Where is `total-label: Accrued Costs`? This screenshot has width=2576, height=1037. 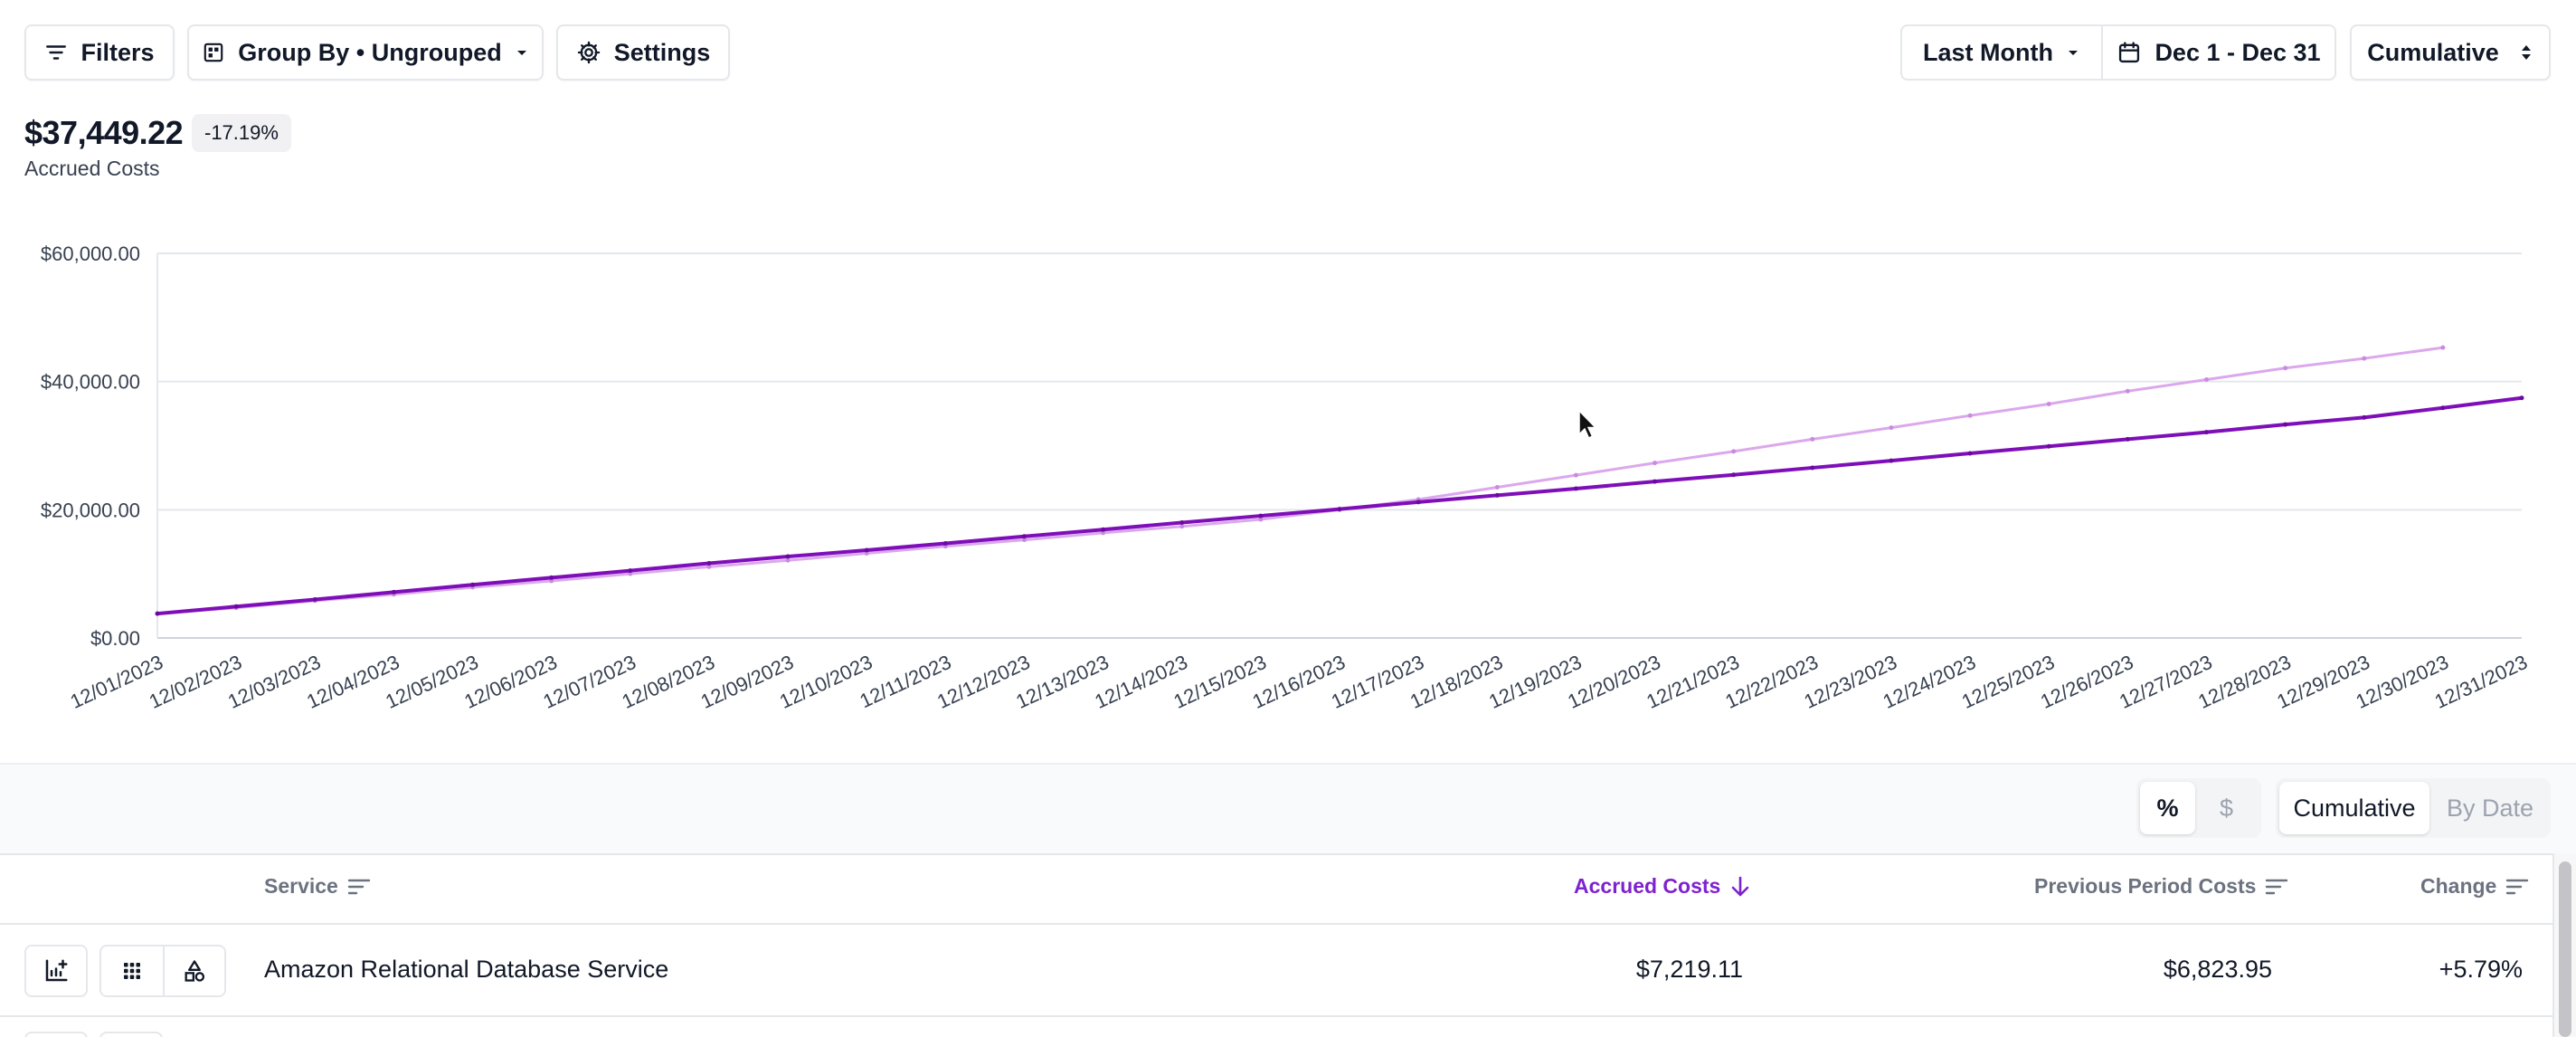 total-label: Accrued Costs is located at coordinates (92, 168).